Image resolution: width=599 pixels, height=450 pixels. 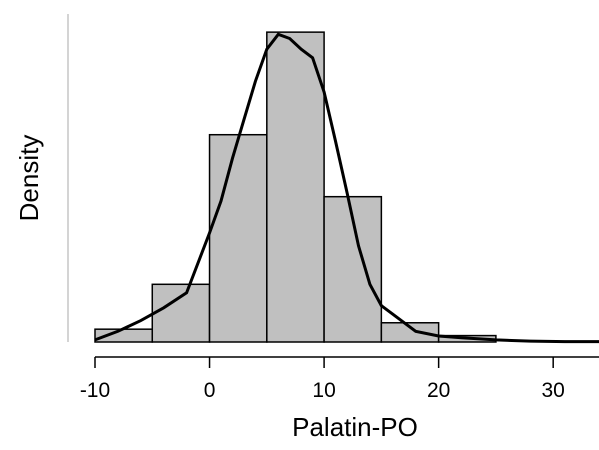 What do you see at coordinates (553, 390) in the screenshot?
I see `x-tick-label-4: 30` at bounding box center [553, 390].